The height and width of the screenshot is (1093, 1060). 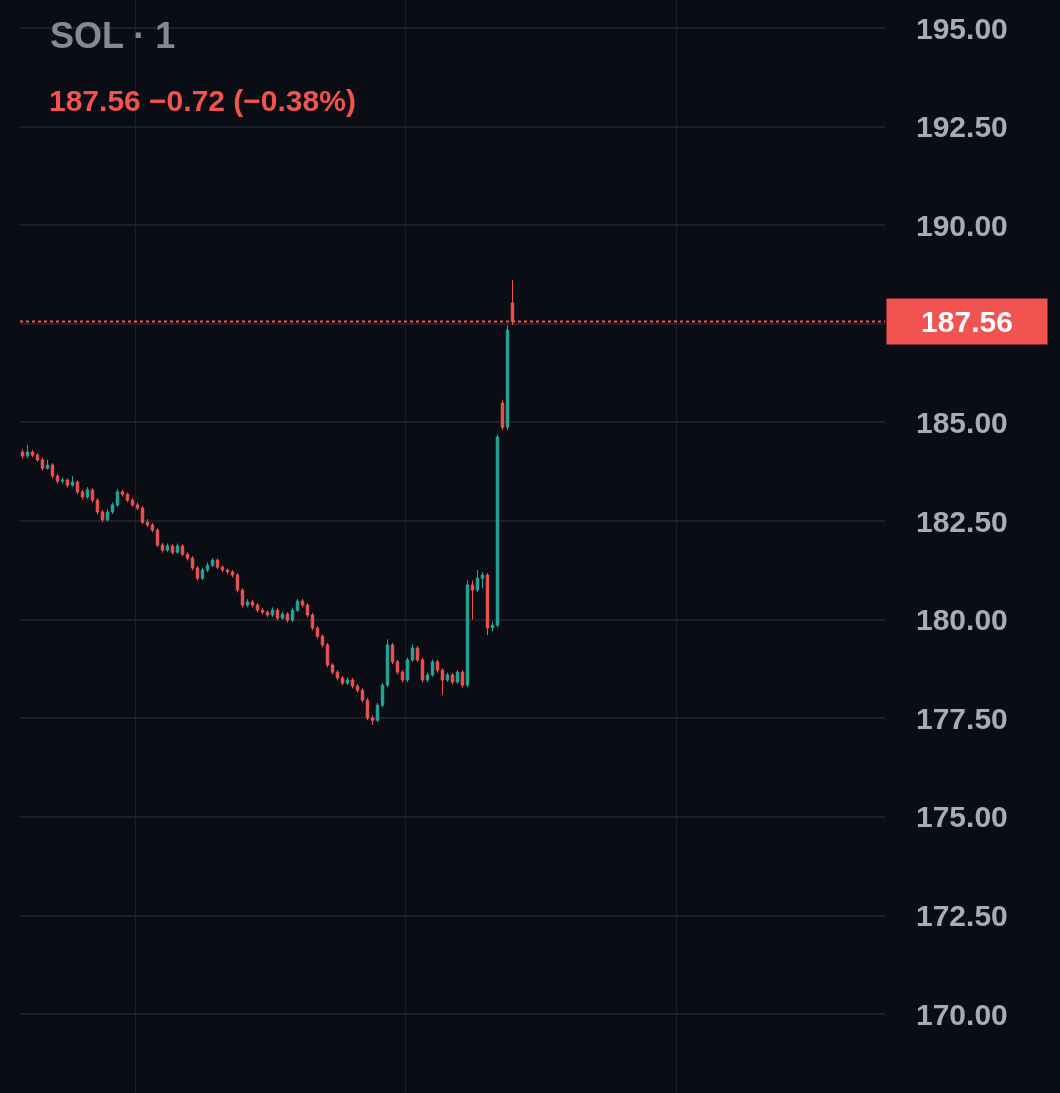 I want to click on y-tick-label: 182.50, so click(x=962, y=521).